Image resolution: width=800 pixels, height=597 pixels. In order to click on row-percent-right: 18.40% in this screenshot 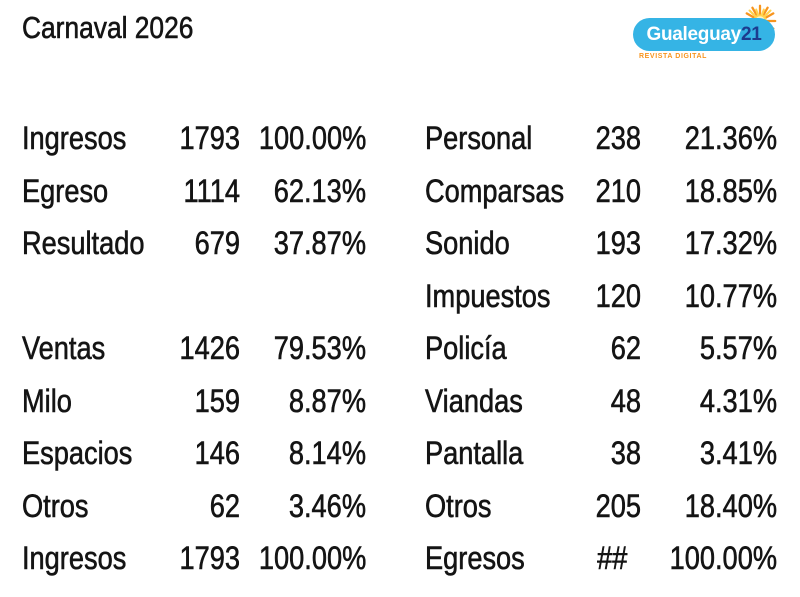, I will do `click(730, 505)`.